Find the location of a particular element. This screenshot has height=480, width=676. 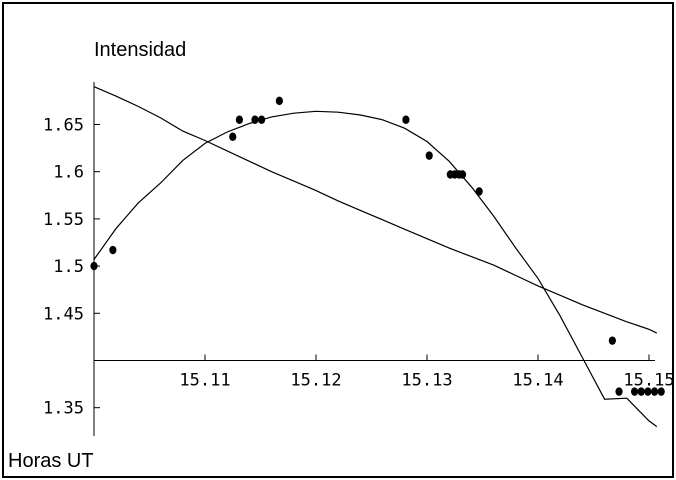

y-tick-label: 1.45 is located at coordinates (63, 314).